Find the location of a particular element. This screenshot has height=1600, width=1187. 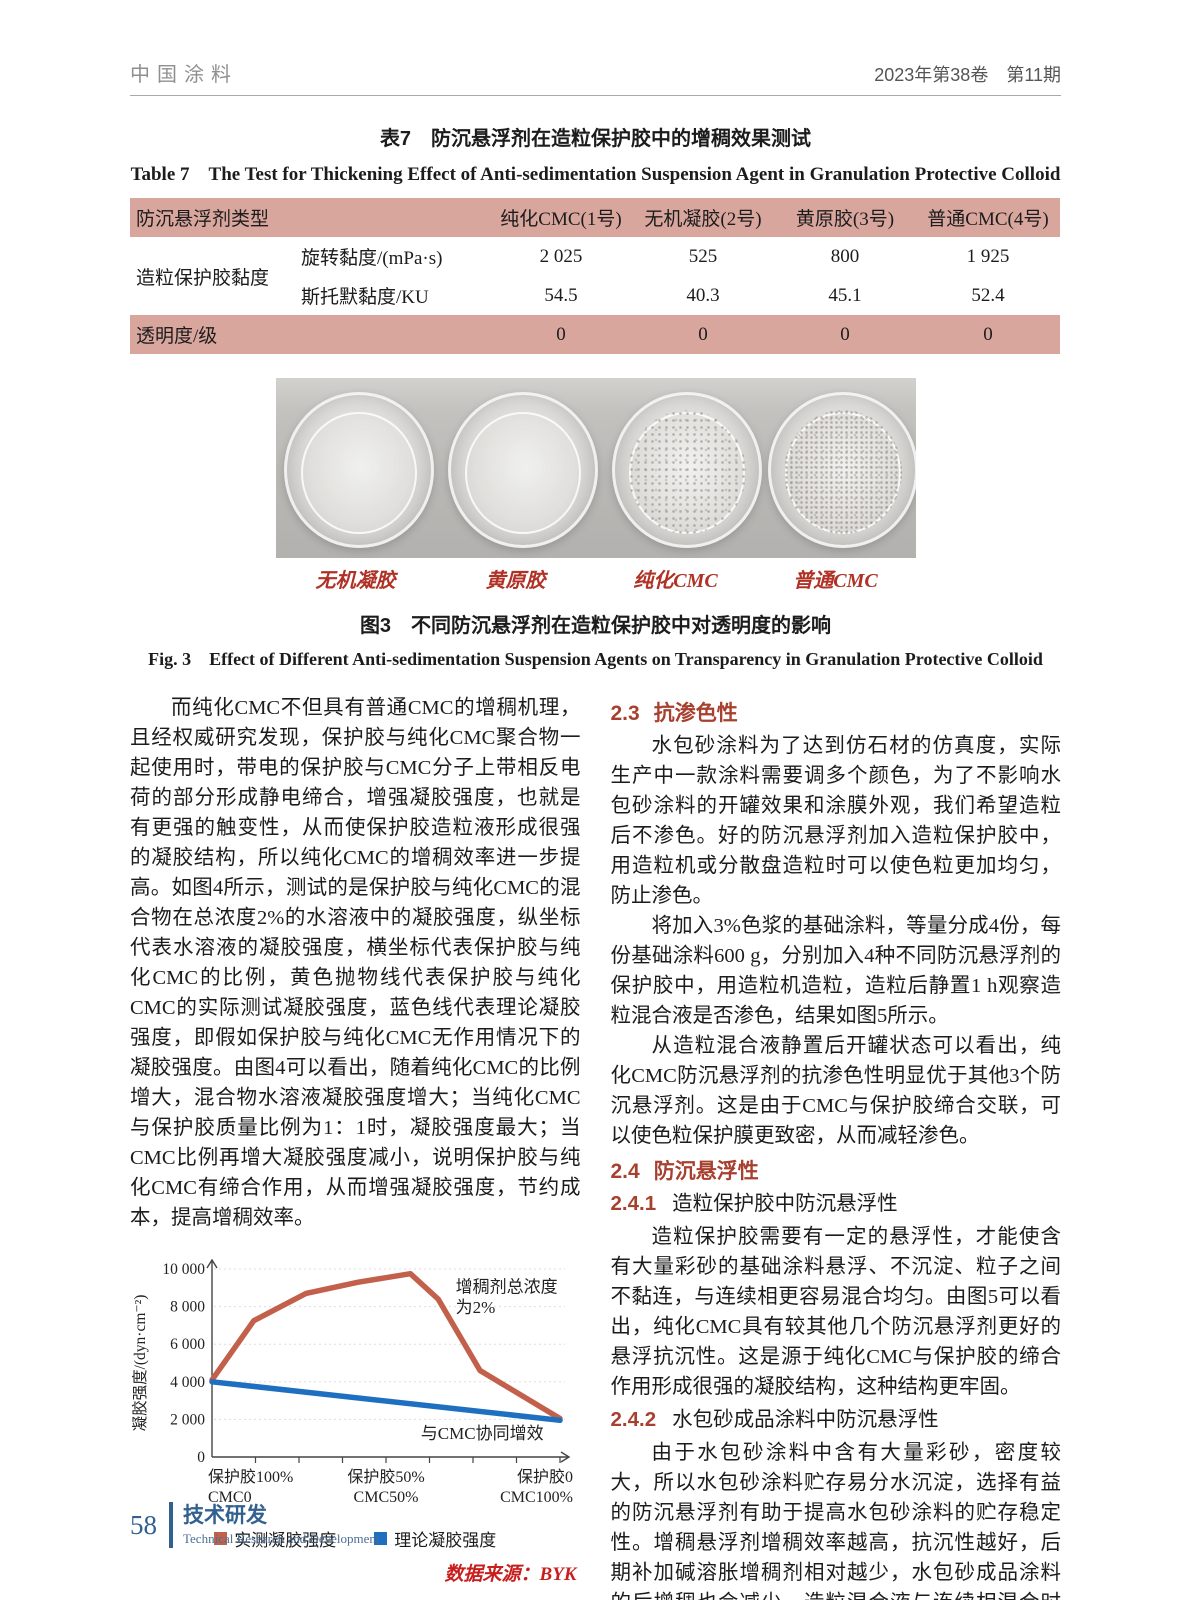

figure4-legend: 实测凝胶强度 理论凝胶强度 is located at coordinates (355, 1538).